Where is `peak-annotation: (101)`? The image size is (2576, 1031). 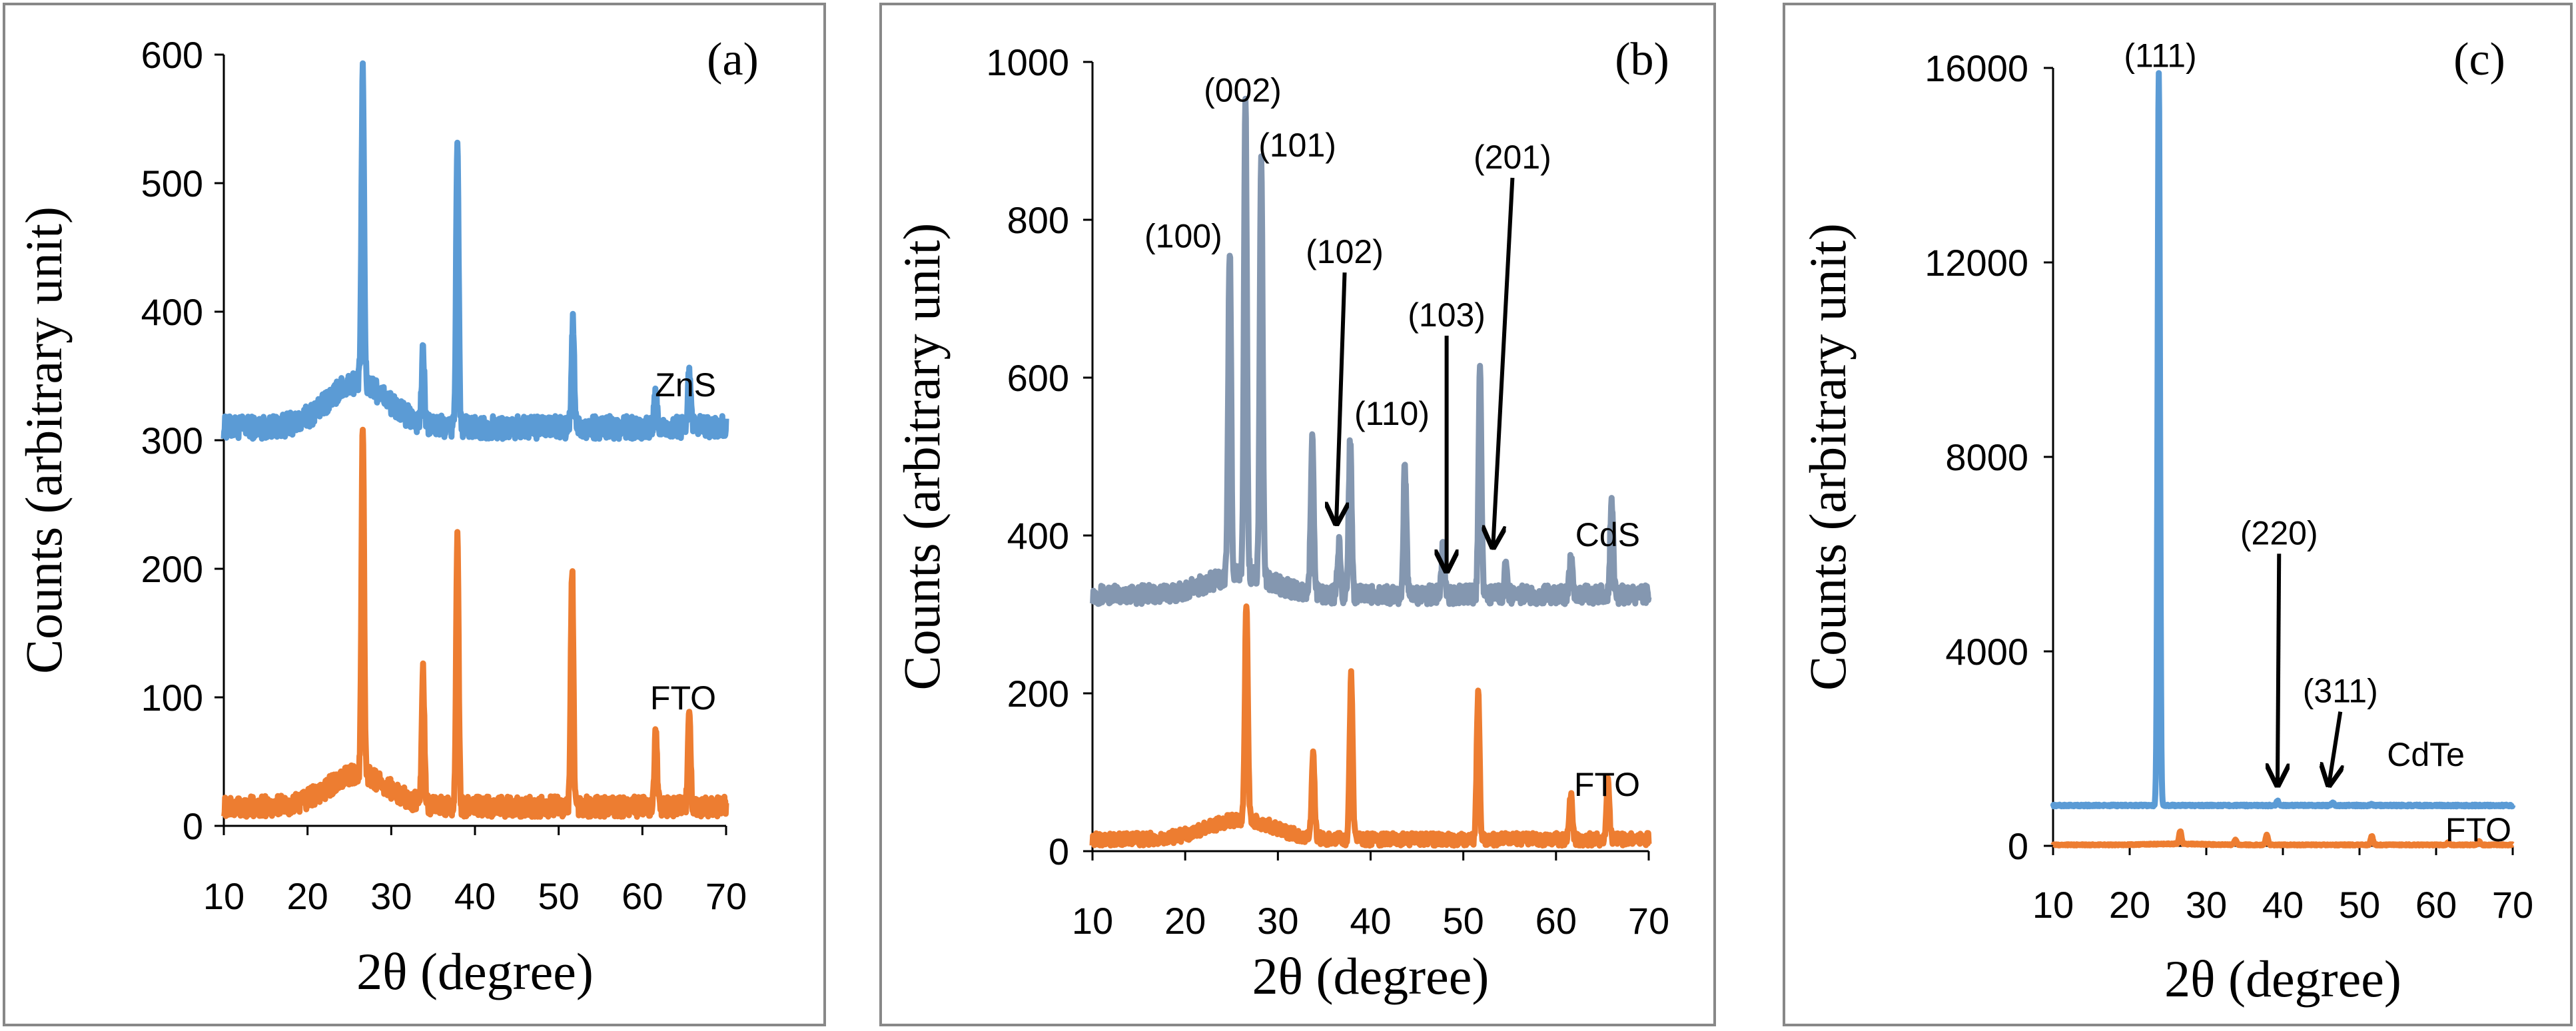
peak-annotation: (101) is located at coordinates (1297, 145).